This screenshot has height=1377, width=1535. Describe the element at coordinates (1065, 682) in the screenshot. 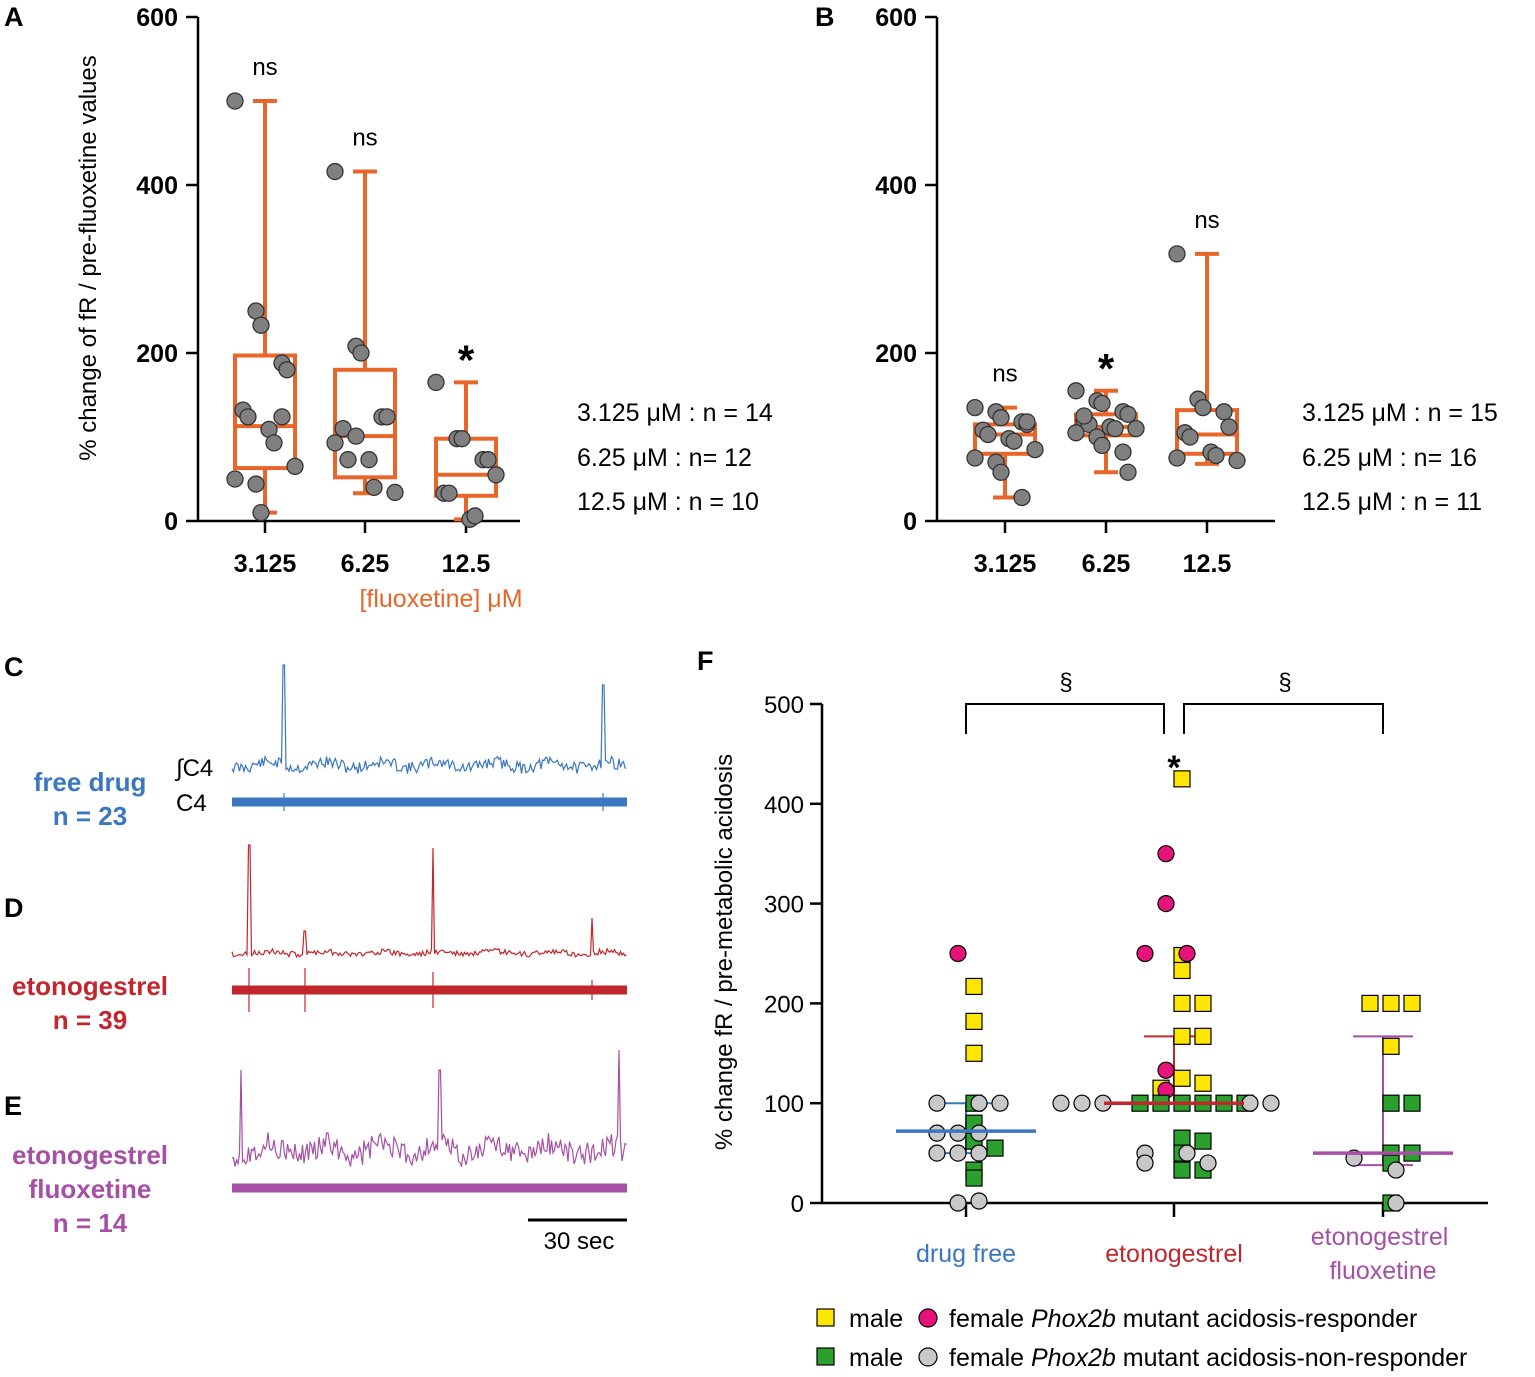

I see `bracket-left-symbol: §` at that location.